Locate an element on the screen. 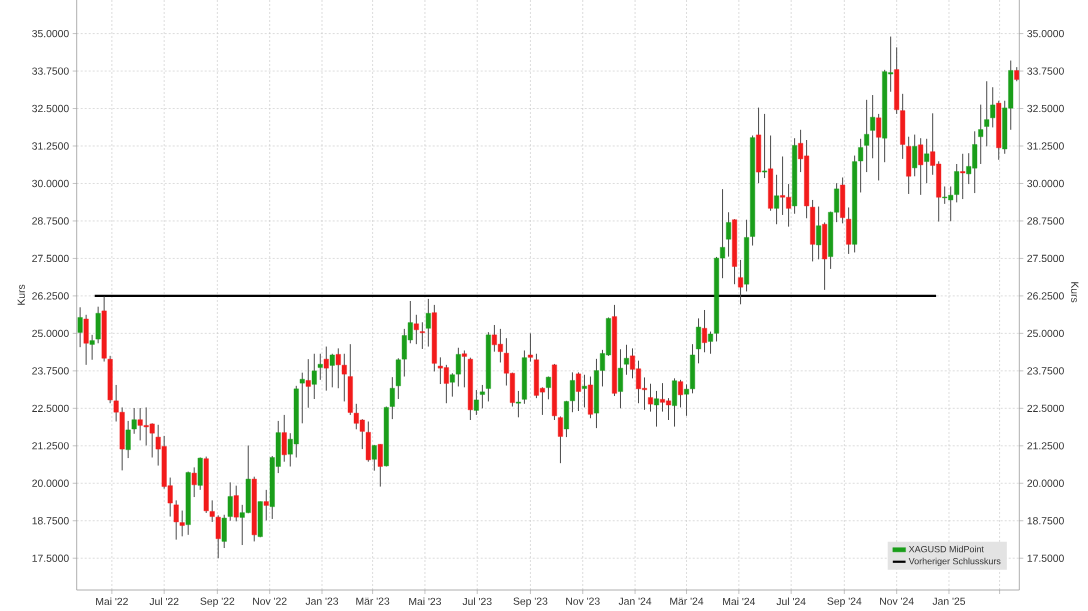 Image resolution: width=1088 pixels, height=611 pixels. y-tick-label: 20.0000 is located at coordinates (50, 483).